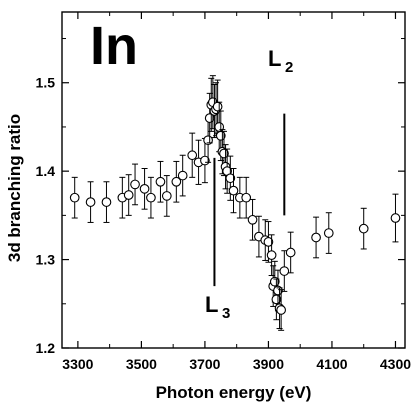 This screenshot has height=407, width=412. I want to click on x-tick-label: 4100, so click(331, 364).